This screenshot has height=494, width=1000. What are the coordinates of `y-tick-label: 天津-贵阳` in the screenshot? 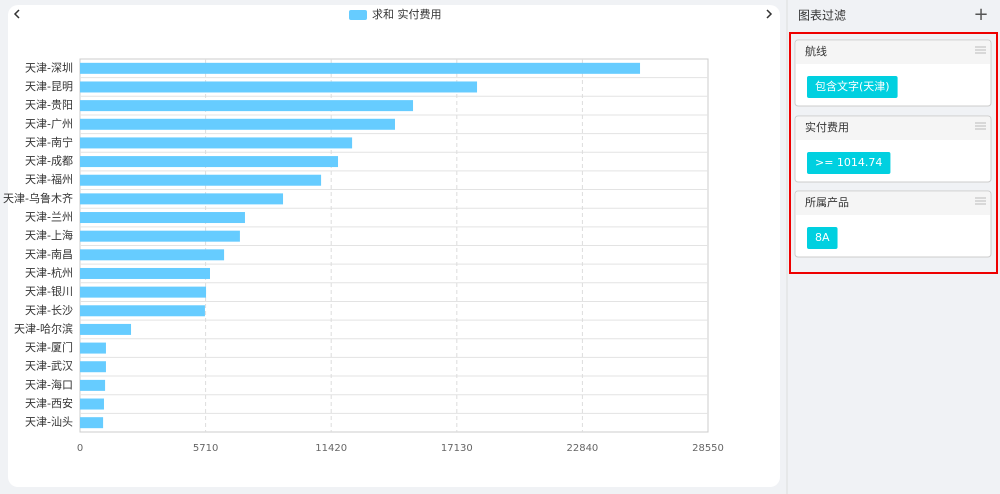 It's located at (49, 105).